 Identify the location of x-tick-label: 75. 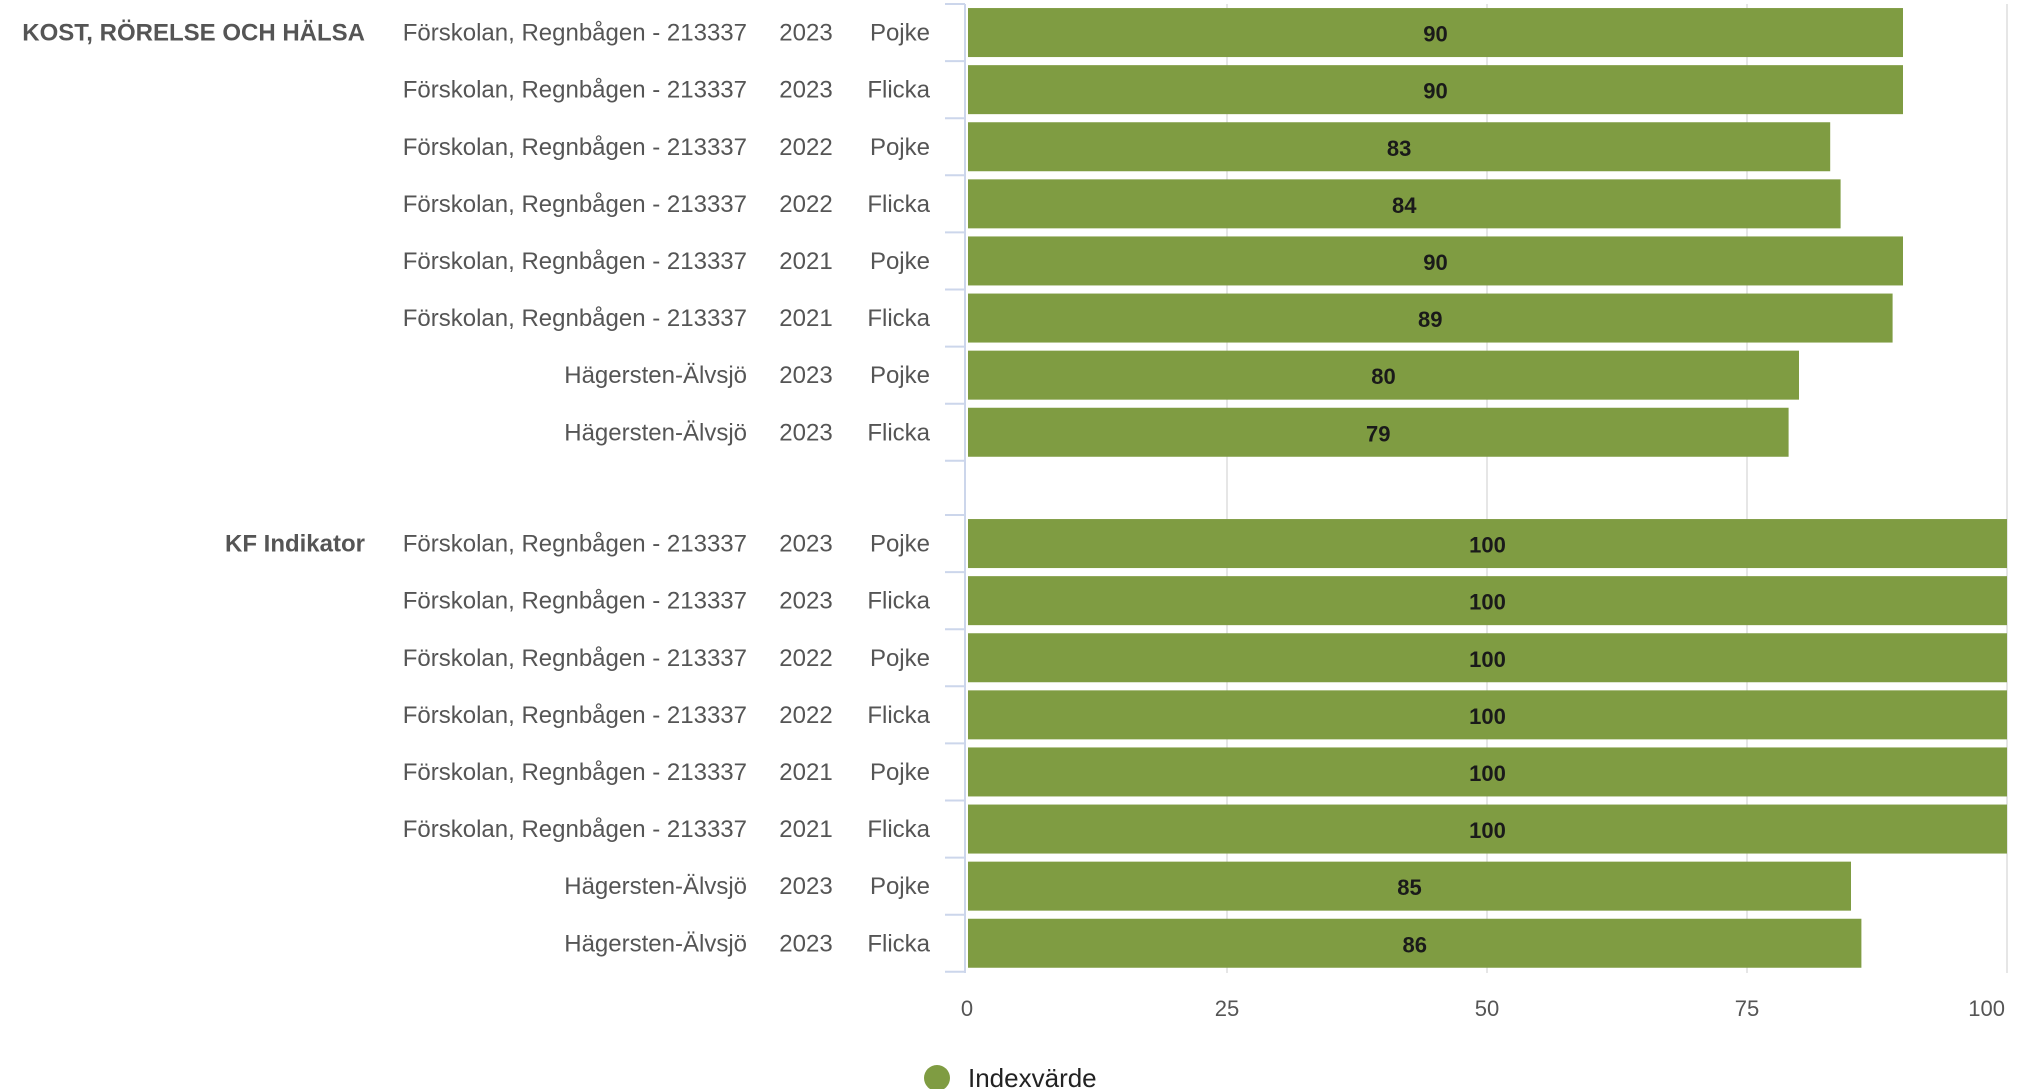
(1747, 1008).